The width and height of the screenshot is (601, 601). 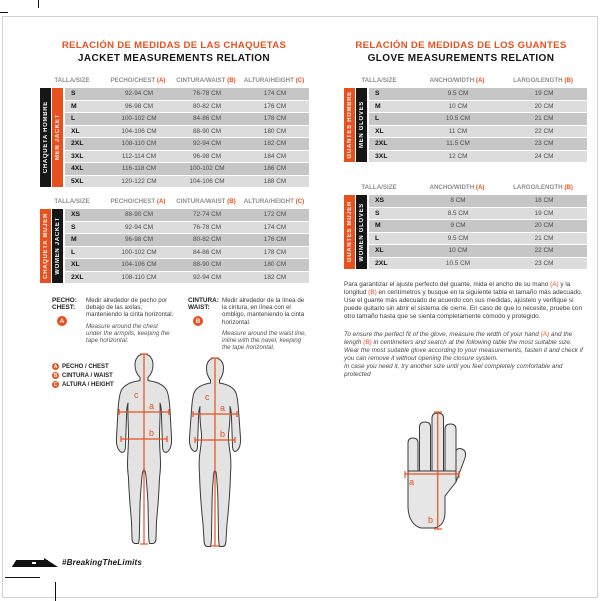 I want to click on crop-mark-bottom-left-horizontal, so click(x=22, y=577).